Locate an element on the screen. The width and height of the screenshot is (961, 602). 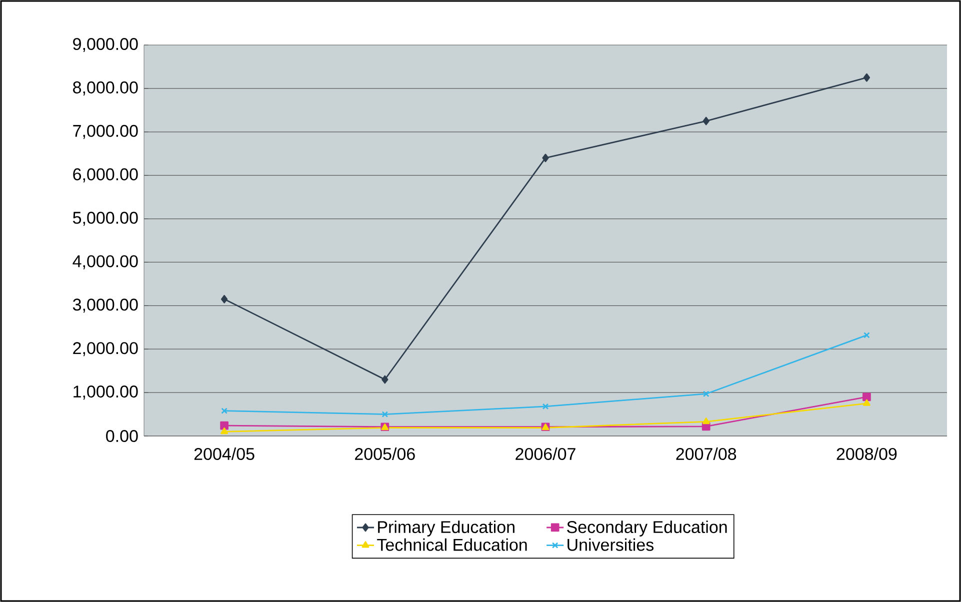
y-tick-label: 8,000.00 is located at coordinates (105, 88).